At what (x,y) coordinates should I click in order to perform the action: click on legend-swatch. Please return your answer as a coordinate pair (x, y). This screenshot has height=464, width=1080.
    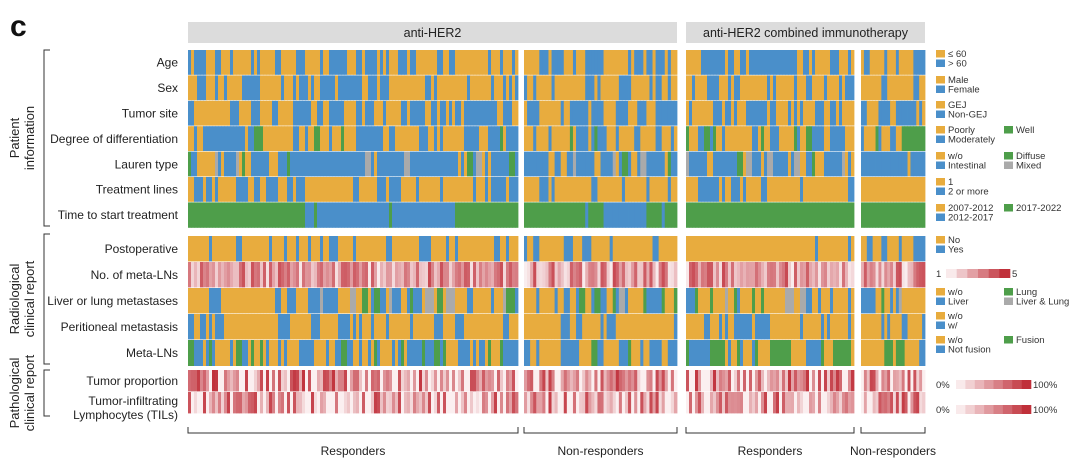
    Looking at the image, I should click on (1008, 292).